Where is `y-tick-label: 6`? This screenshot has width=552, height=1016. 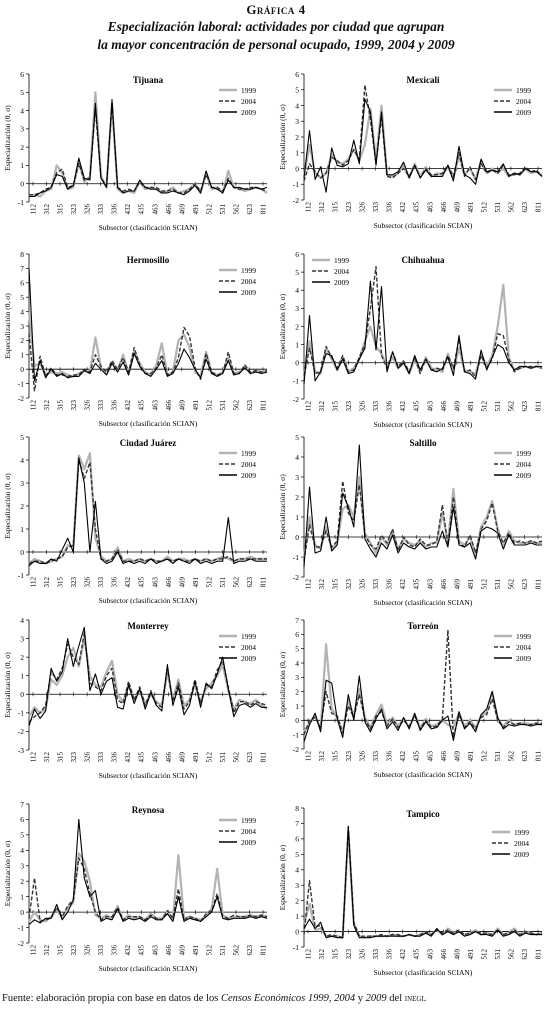
y-tick-label: 6 is located at coordinates (297, 634).